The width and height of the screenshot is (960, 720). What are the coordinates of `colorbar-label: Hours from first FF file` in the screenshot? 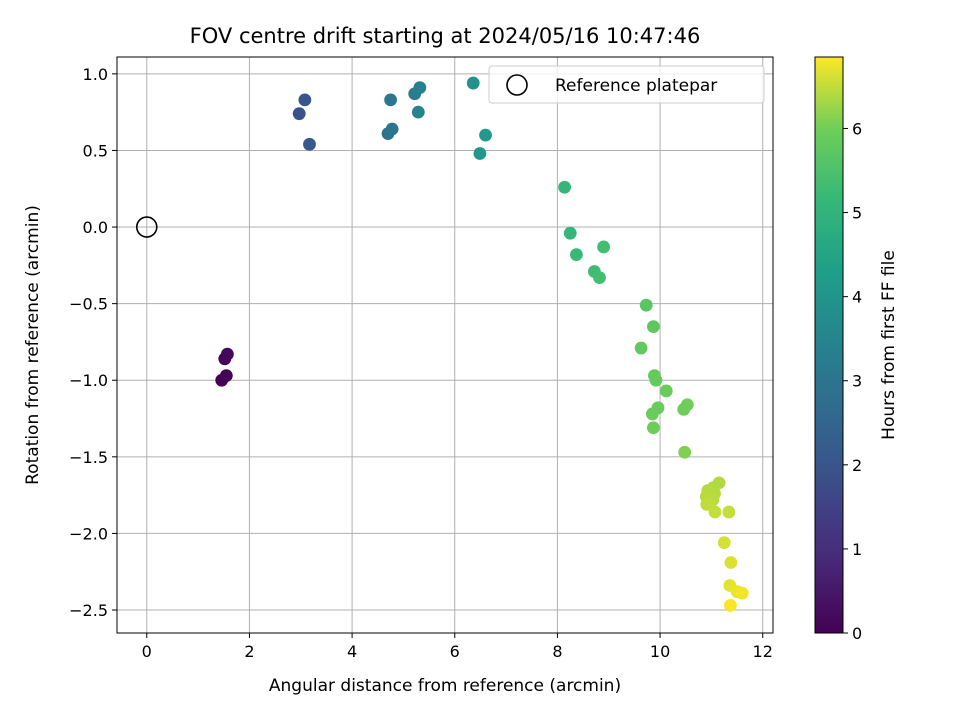 It's located at (889, 345).